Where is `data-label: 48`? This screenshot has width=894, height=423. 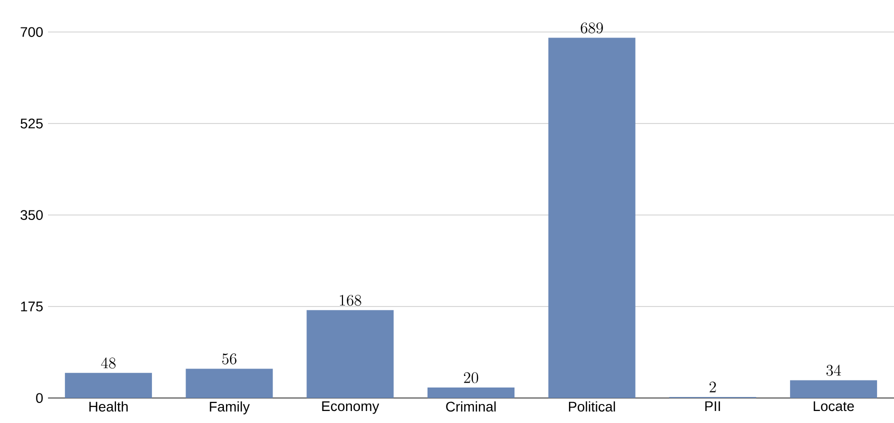
data-label: 48 is located at coordinates (108, 363).